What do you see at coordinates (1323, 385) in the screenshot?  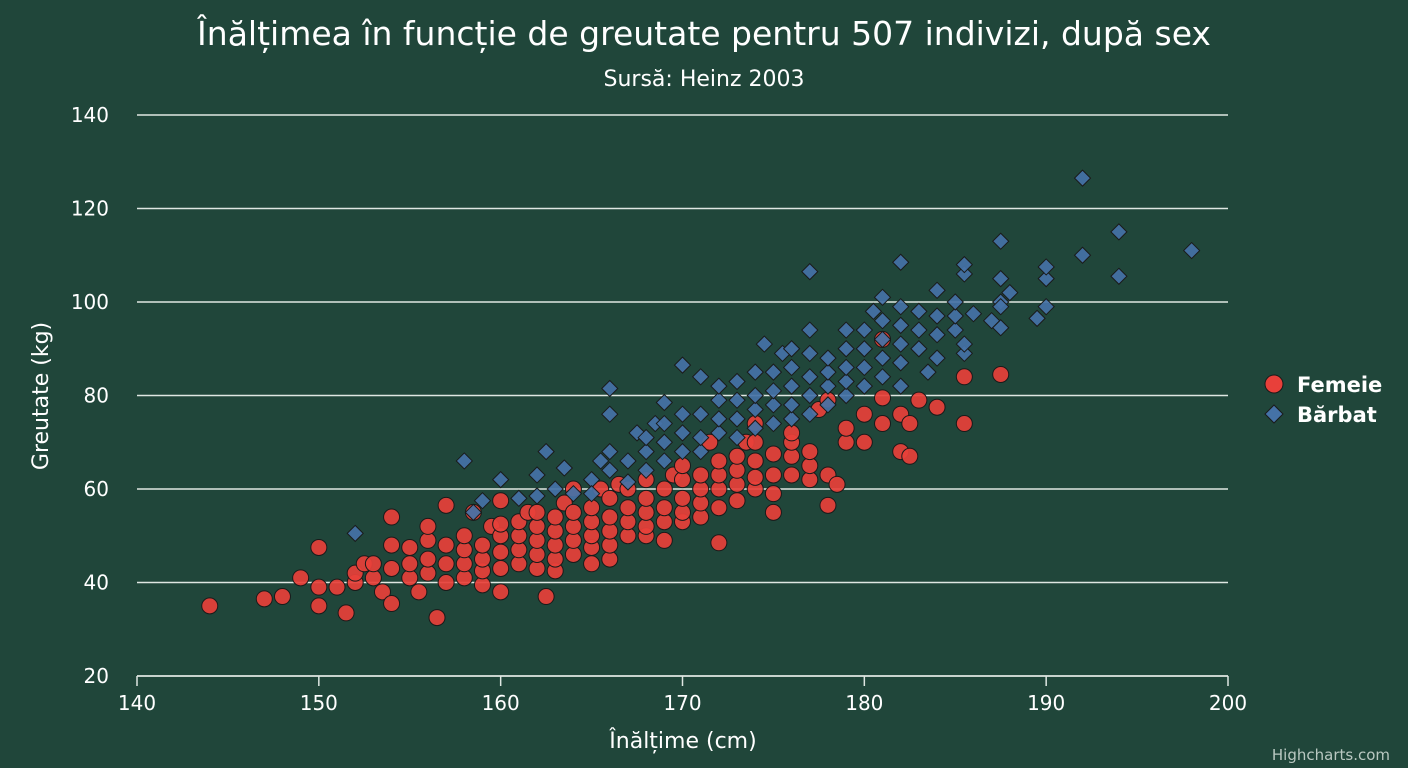 I see `legend-item-0: Femeie` at bounding box center [1323, 385].